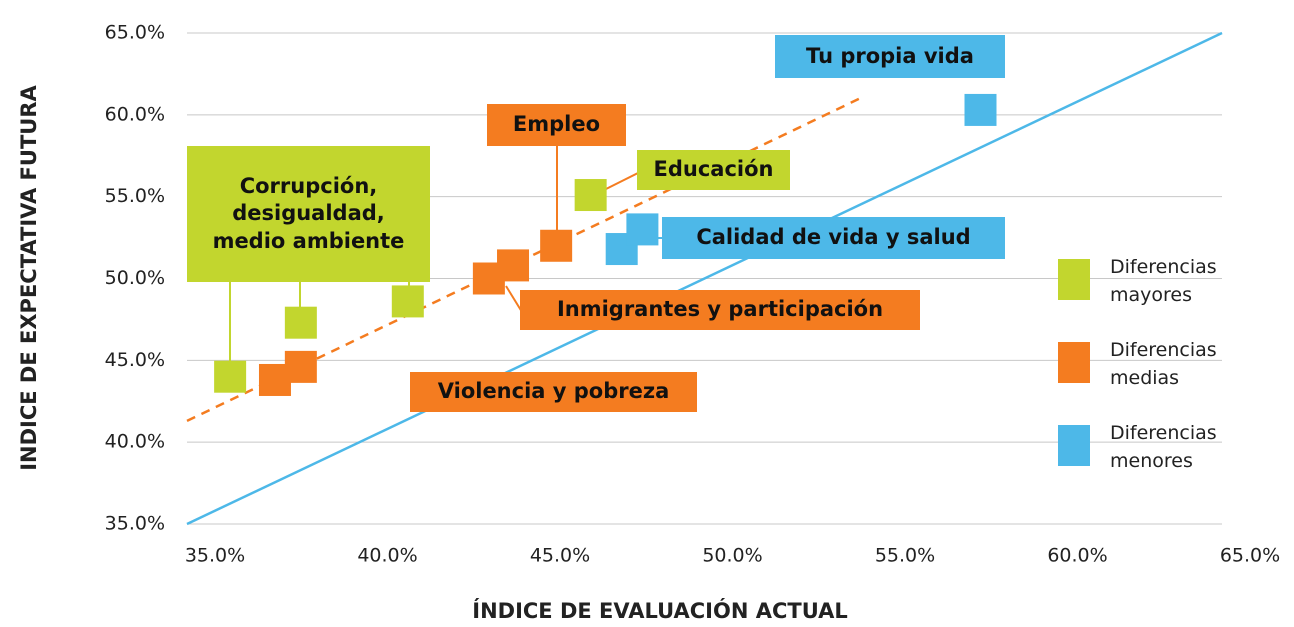 This screenshot has height=627, width=1294. What do you see at coordinates (135, 360) in the screenshot?
I see `y-tick-label: 45.0%` at bounding box center [135, 360].